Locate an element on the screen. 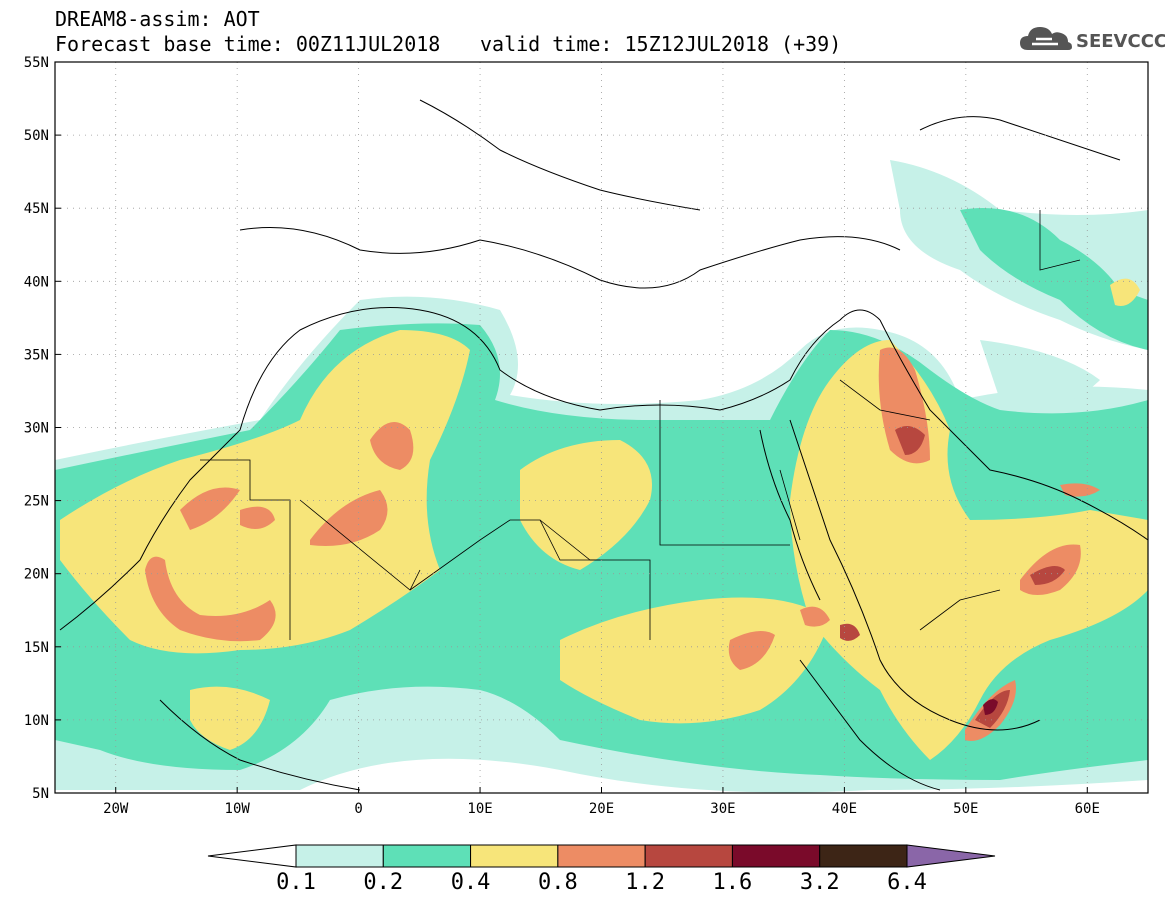 This screenshot has width=1165, height=905. aot-layer-1.6 is located at coordinates (990, 707).